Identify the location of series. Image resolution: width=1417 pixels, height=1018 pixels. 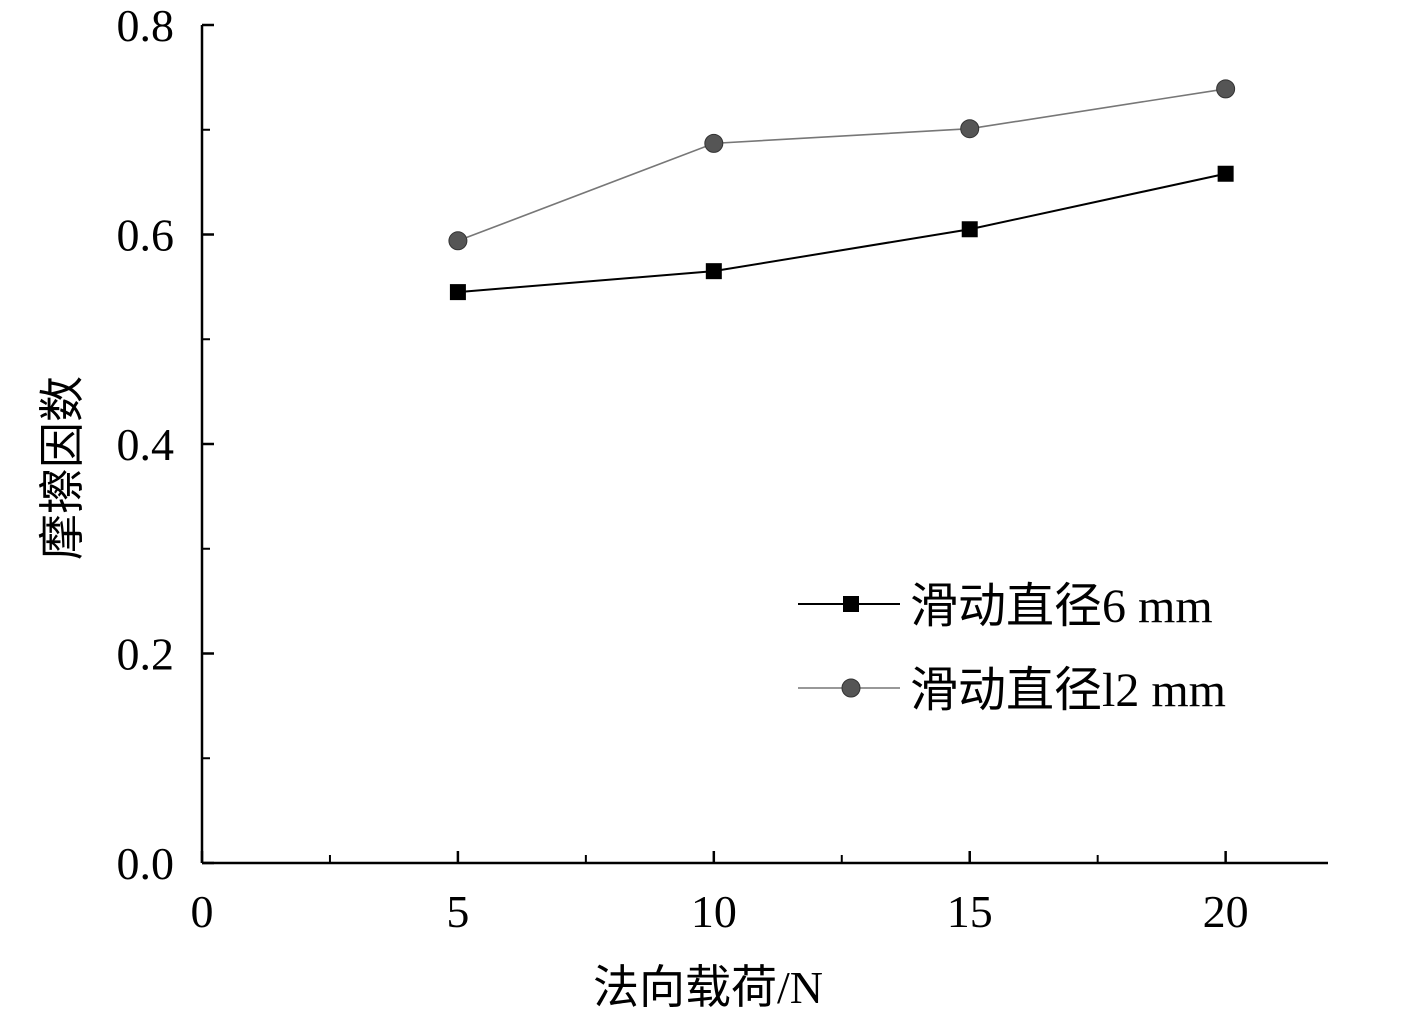
(842, 190).